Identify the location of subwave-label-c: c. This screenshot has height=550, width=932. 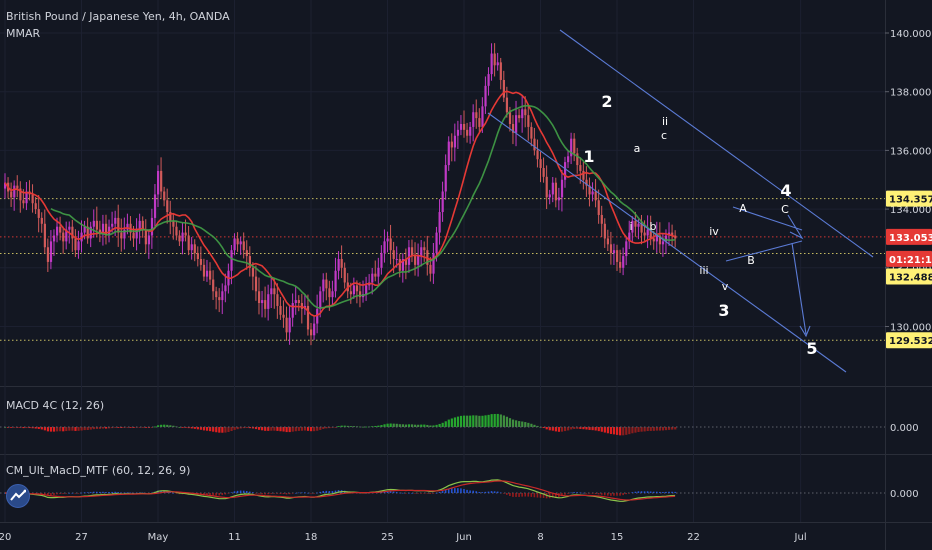
(664, 135).